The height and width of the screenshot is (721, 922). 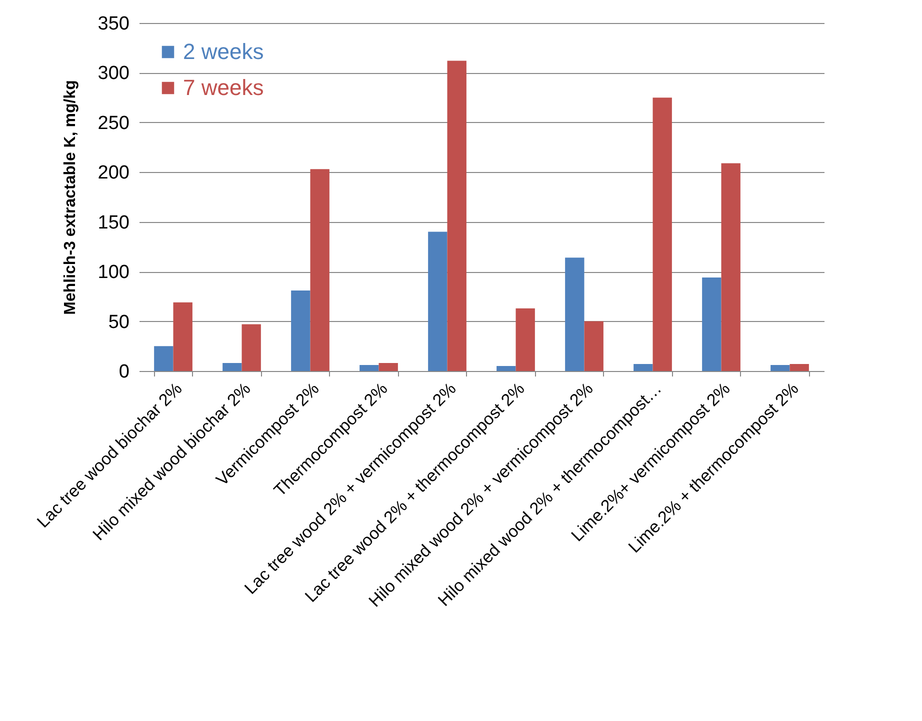 I want to click on y-tick-label: 150, so click(x=114, y=223).